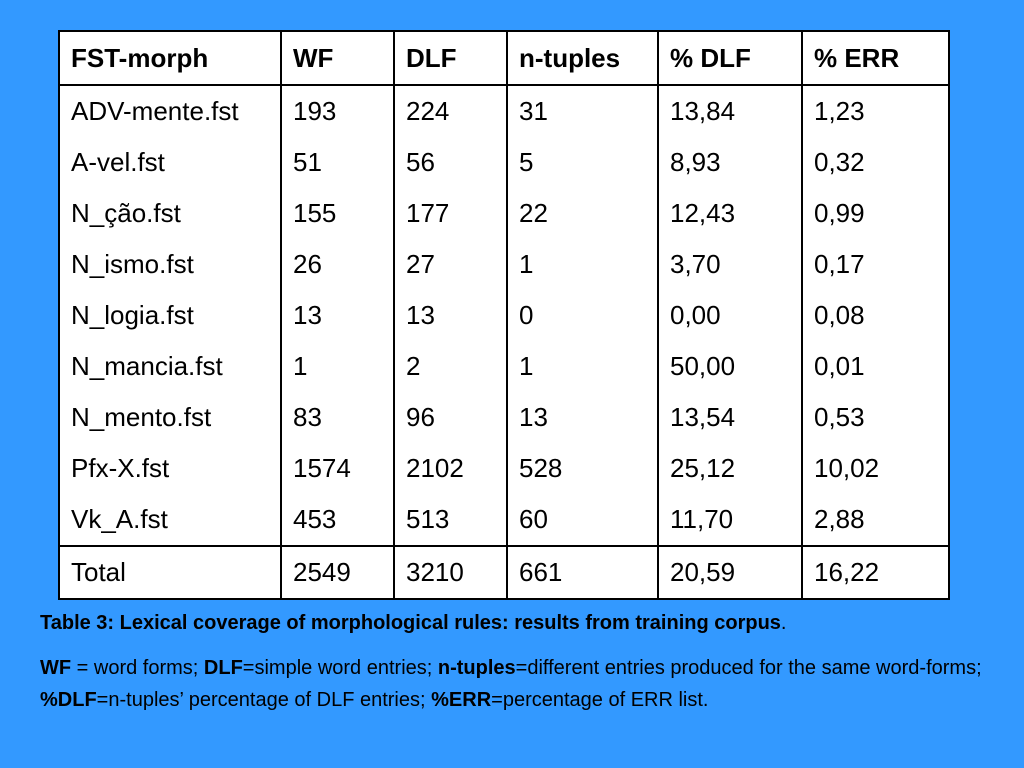 Image resolution: width=1024 pixels, height=768 pixels. I want to click on table-cell: 27, so click(450, 264).